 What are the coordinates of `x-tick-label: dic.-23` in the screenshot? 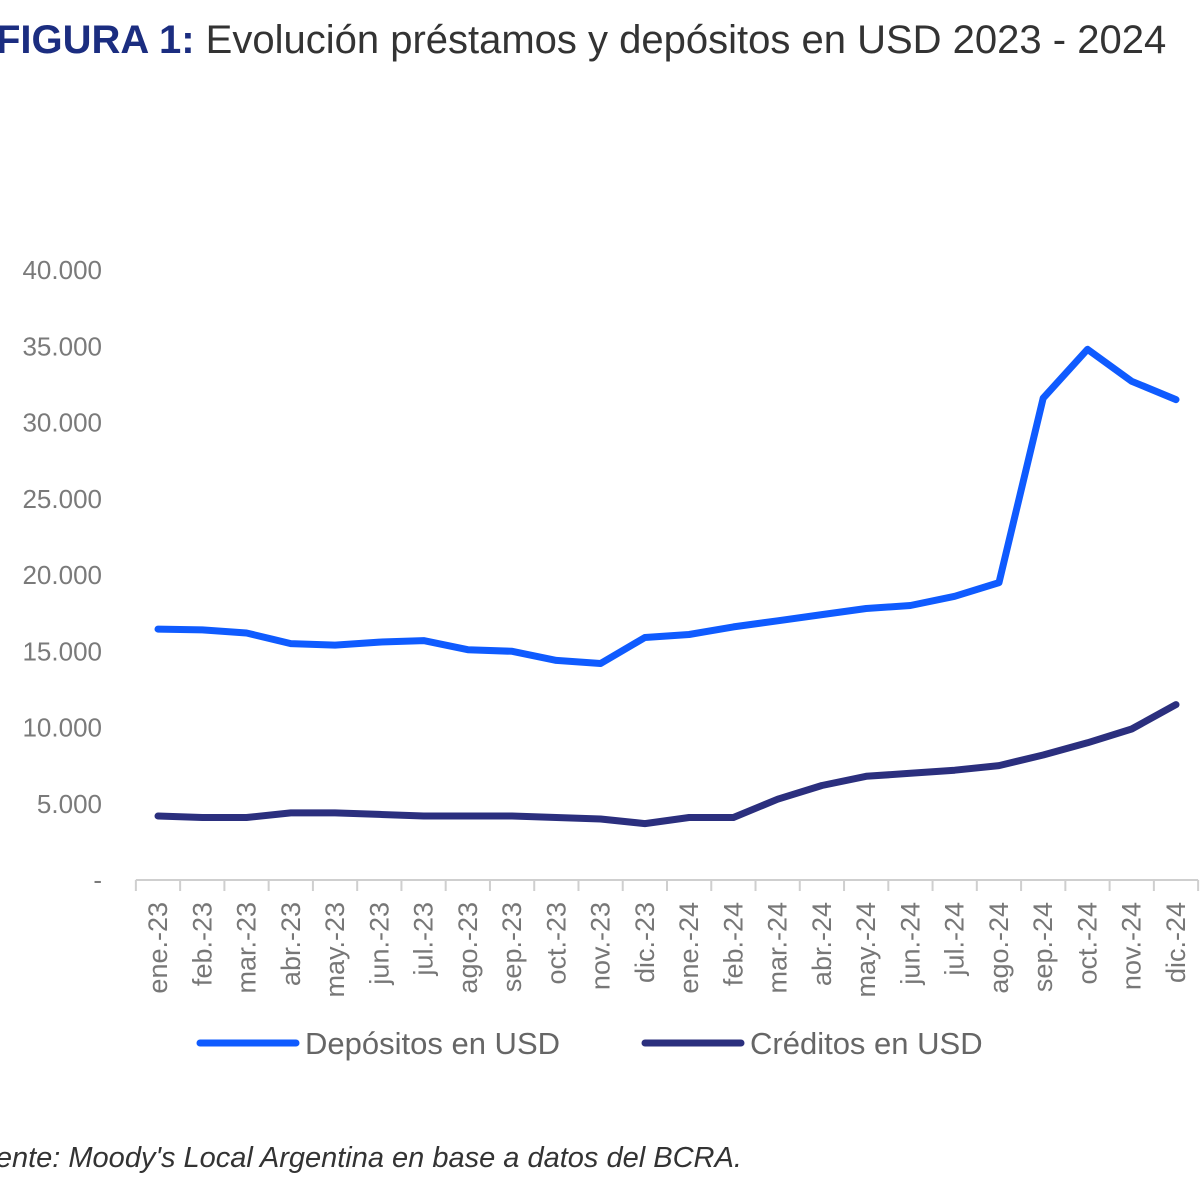 It's located at (645, 942).